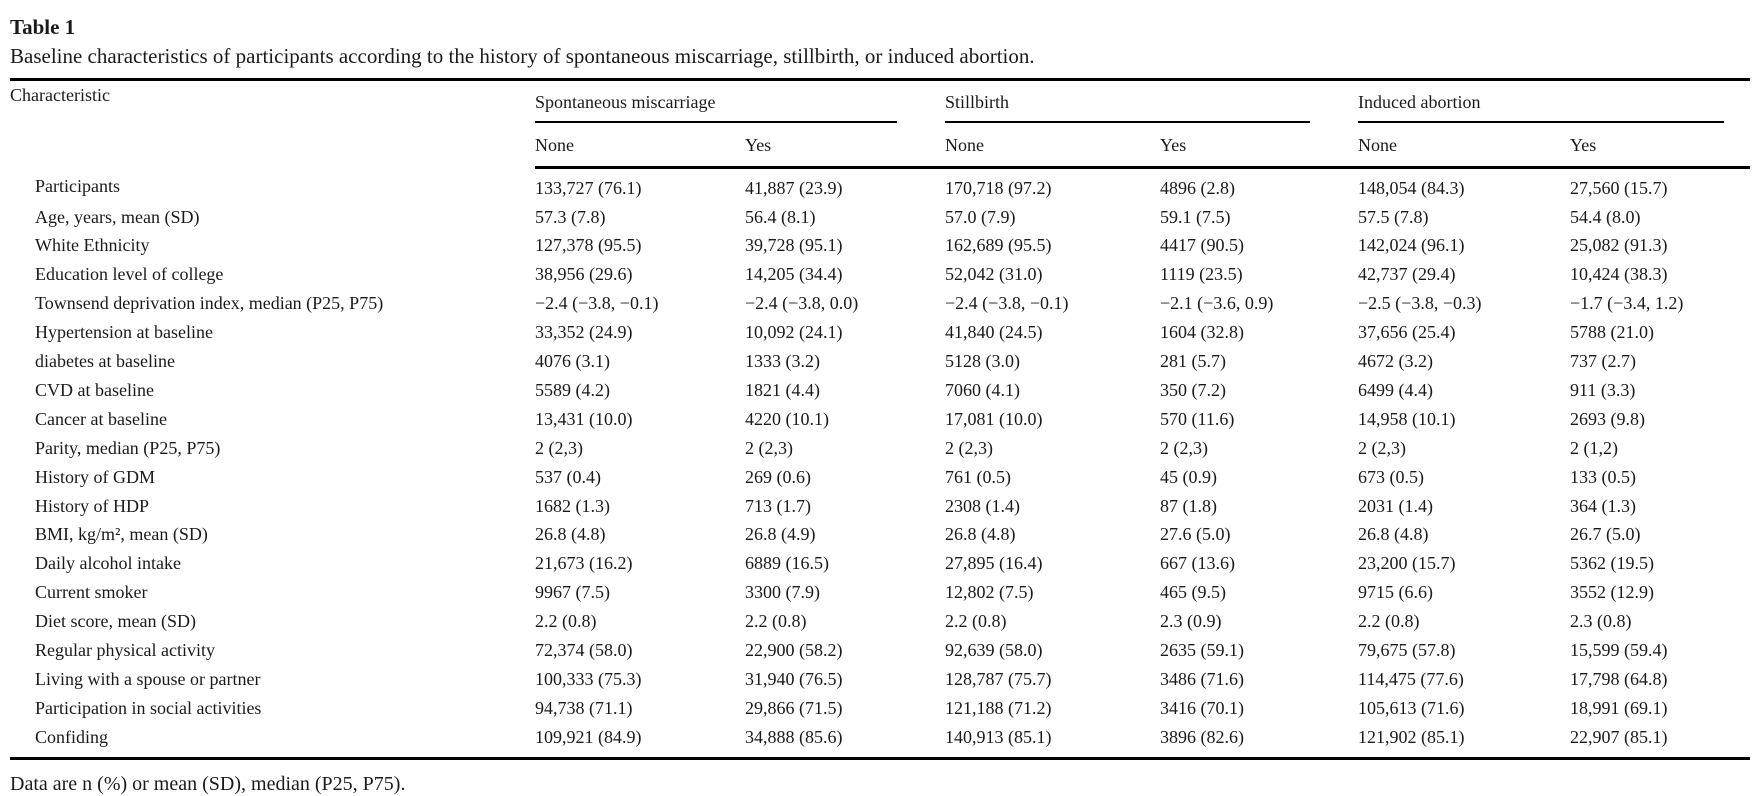 The width and height of the screenshot is (1758, 796). Describe the element at coordinates (584, 332) in the screenshot. I see `row-value: 33,352 (24.9)` at that location.